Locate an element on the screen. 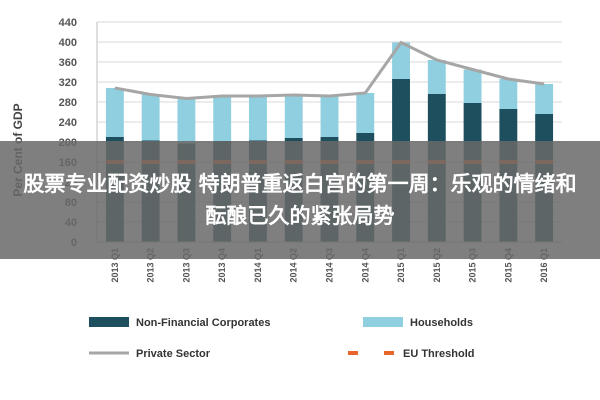 This screenshot has height=400, width=600. x-tick-label: 2014 Q3 is located at coordinates (330, 265).